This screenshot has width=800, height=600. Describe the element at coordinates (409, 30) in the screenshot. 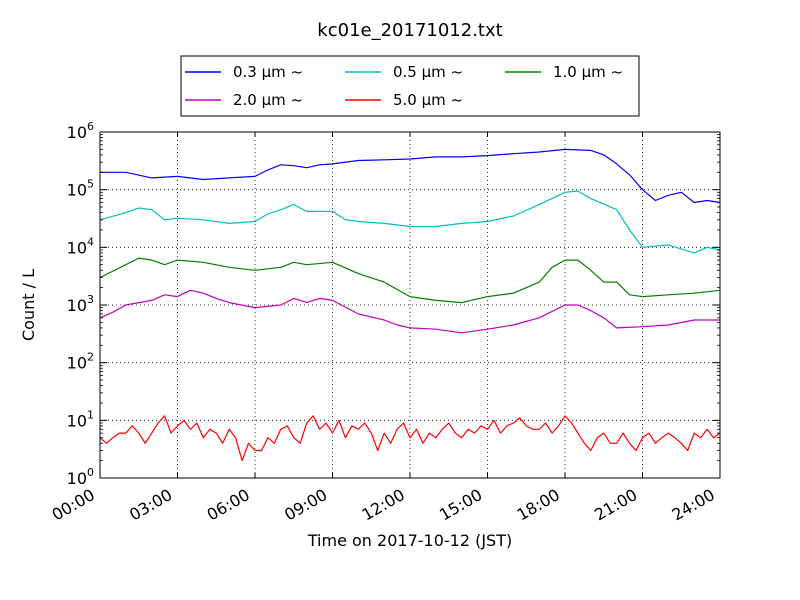

I see `chart-title: kc01e_20171012.txt` at that location.